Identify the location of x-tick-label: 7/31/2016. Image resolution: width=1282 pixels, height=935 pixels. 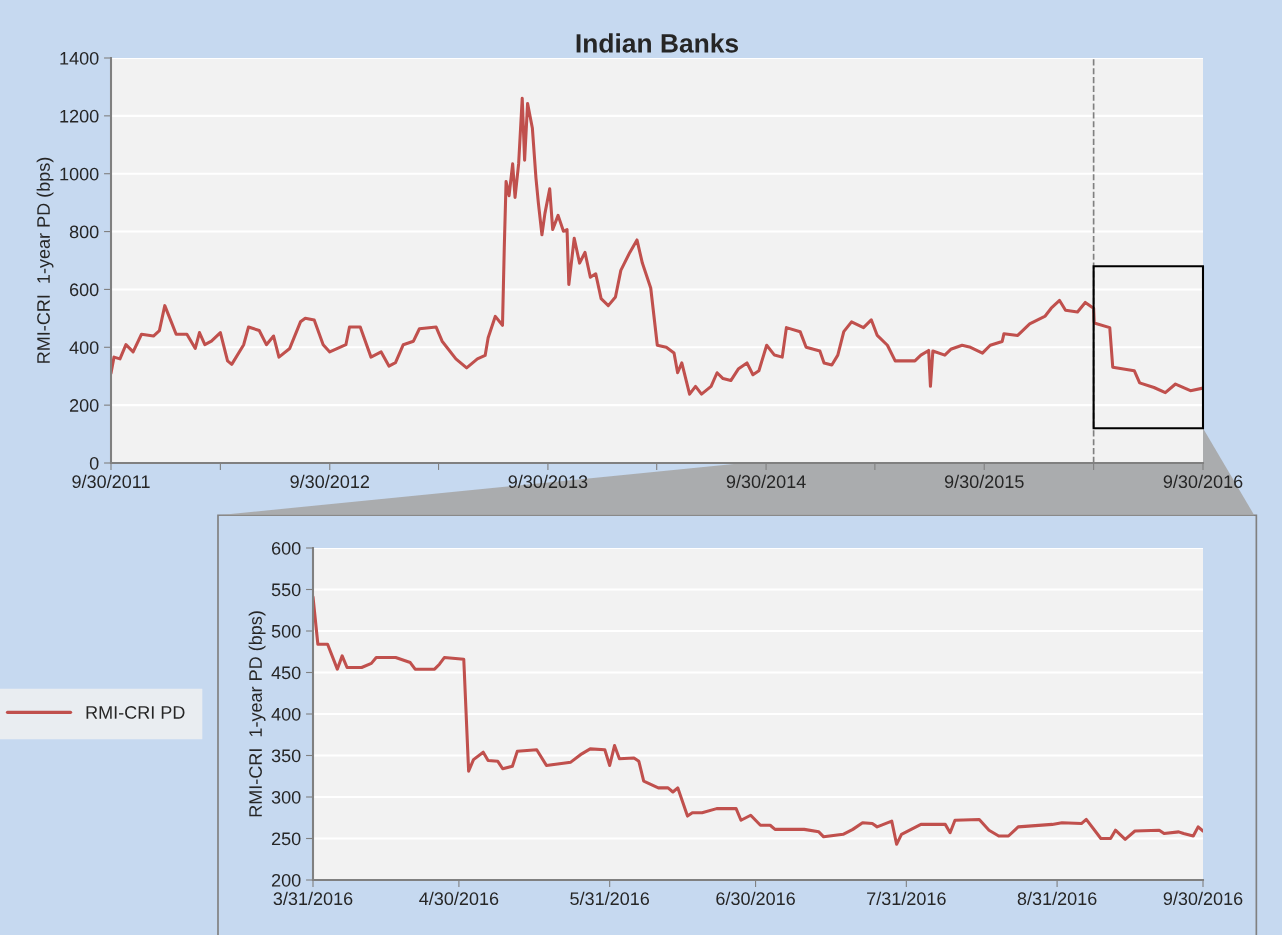
(906, 898).